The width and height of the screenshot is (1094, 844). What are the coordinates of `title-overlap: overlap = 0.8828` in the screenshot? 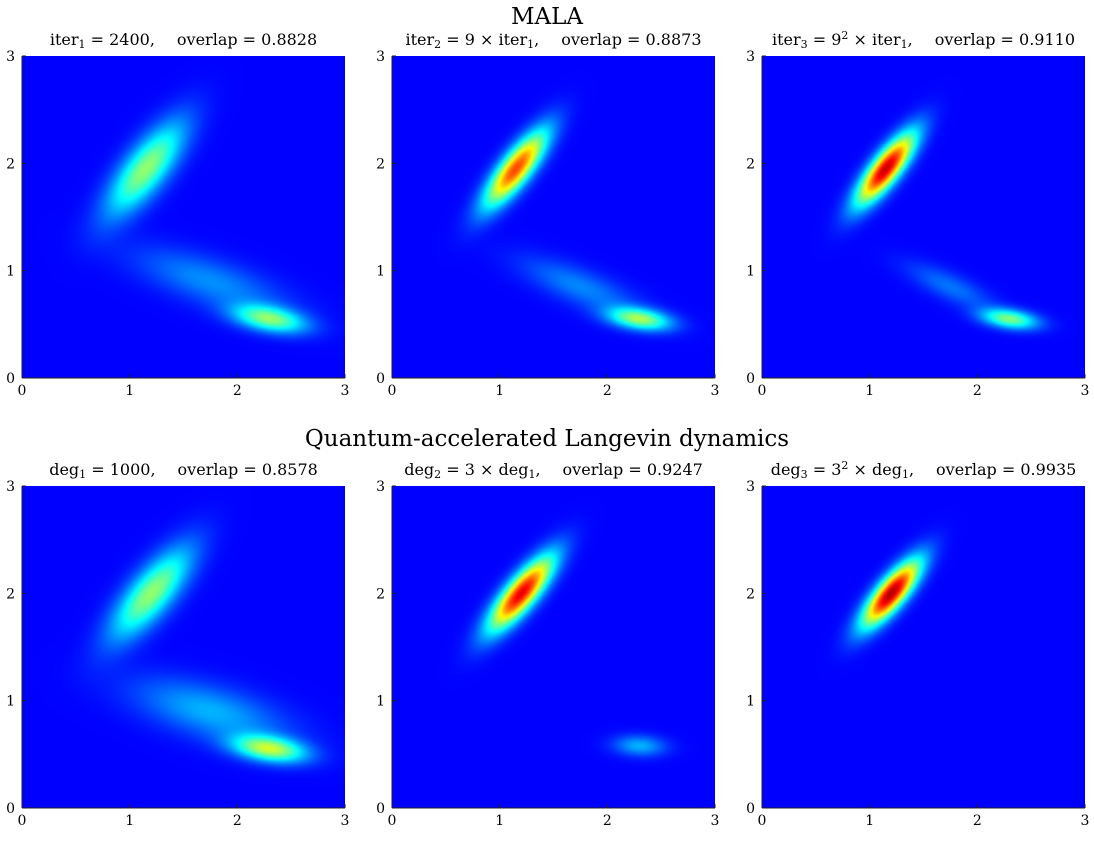 It's located at (247, 39).